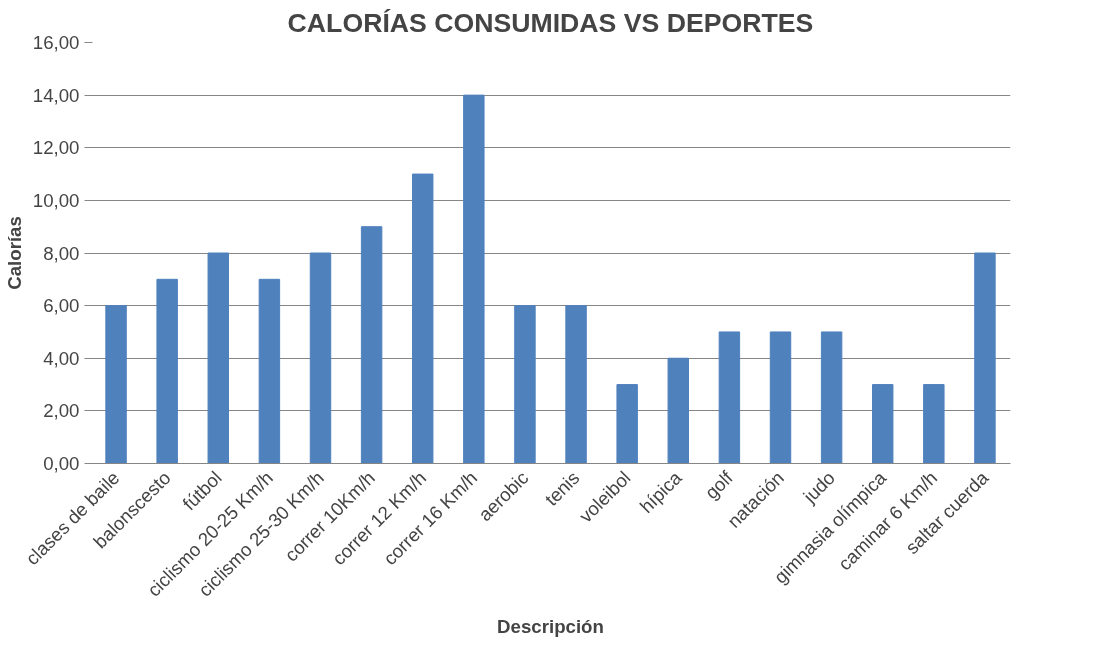 This screenshot has width=1117, height=650. Describe the element at coordinates (56, 148) in the screenshot. I see `y-tick-label: 12,00` at that location.